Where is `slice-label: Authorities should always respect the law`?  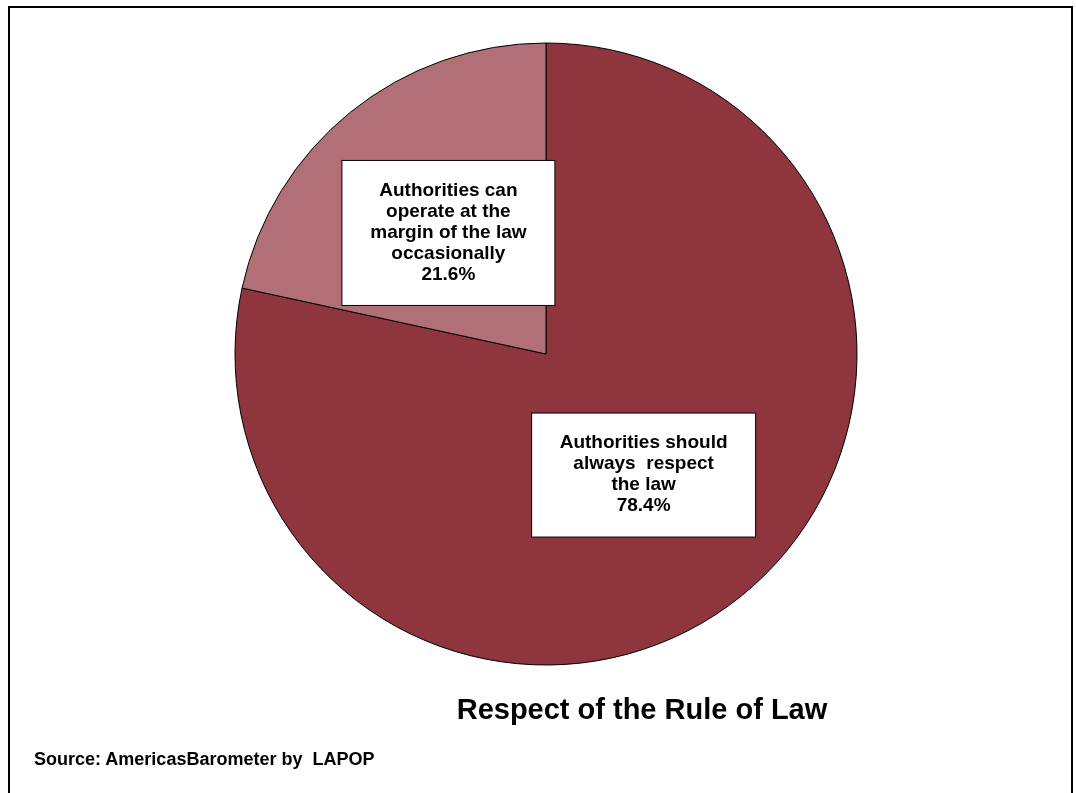 slice-label: Authorities should always respect the law is located at coordinates (643, 463).